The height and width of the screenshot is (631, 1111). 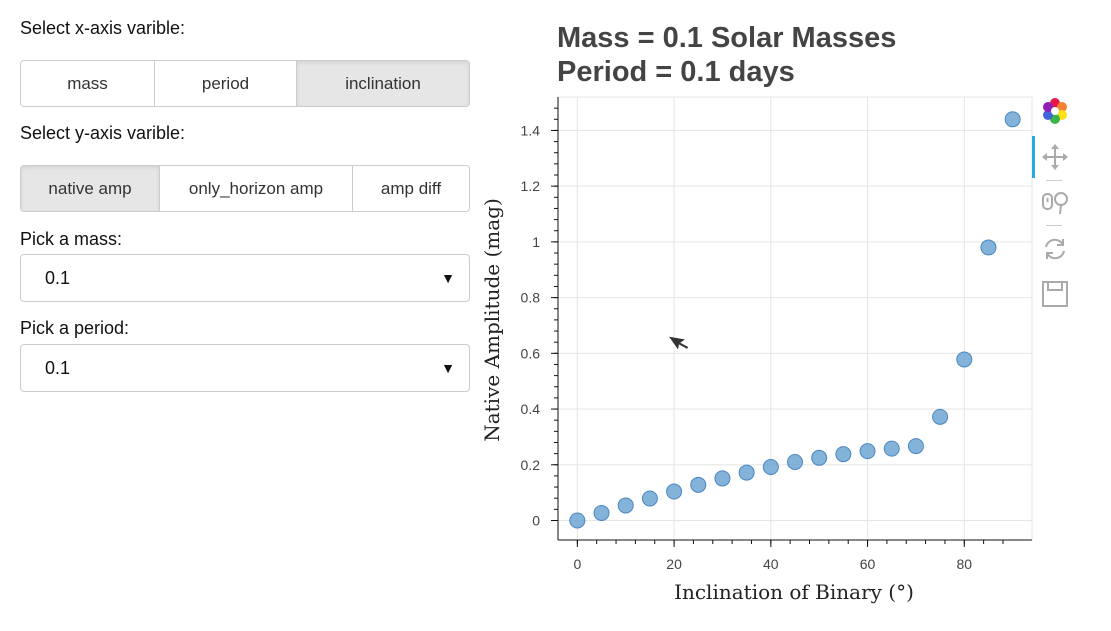 I want to click on x-tick-label: 20, so click(x=674, y=564).